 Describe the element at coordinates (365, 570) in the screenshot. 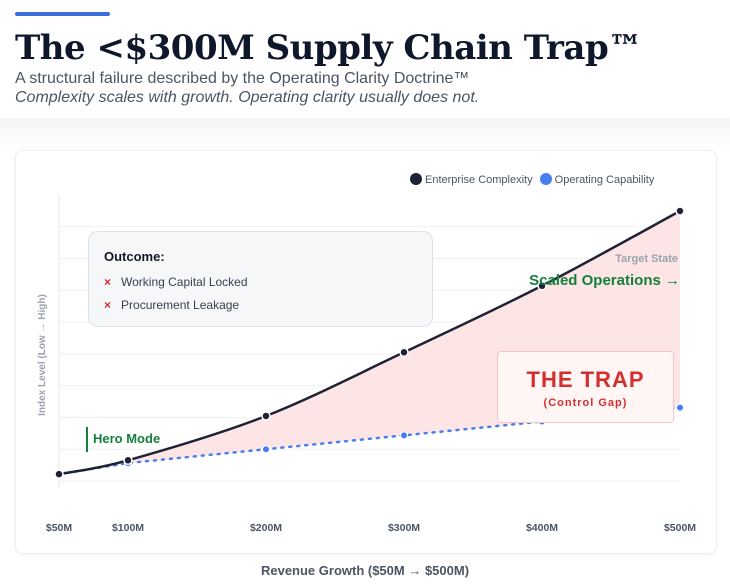

I see `x-axis-title: Revenue Growth ($50M → $500M)` at that location.